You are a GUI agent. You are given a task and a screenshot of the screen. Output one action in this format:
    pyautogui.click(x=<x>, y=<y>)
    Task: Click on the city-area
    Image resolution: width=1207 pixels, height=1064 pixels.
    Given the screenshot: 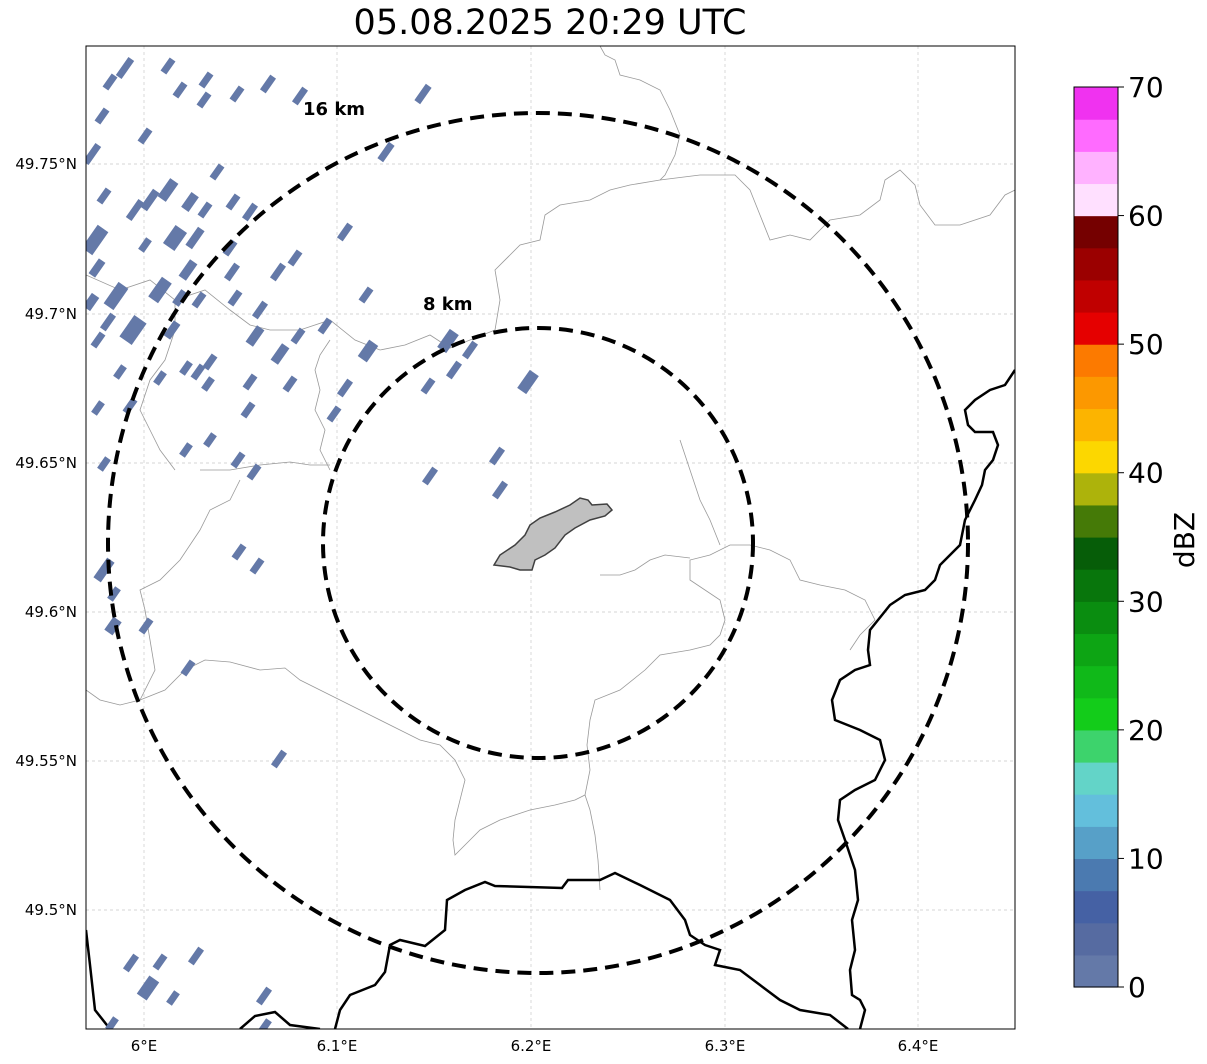 What is the action you would take?
    pyautogui.click(x=553, y=534)
    